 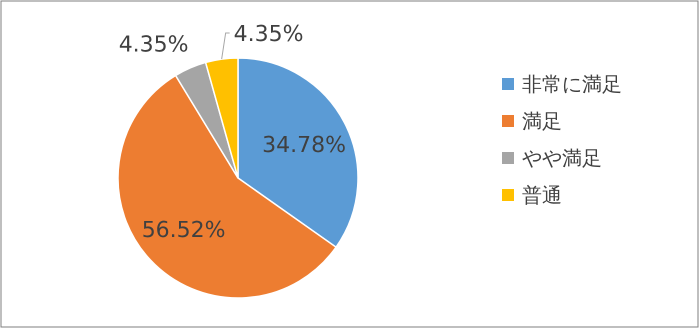 What do you see at coordinates (562, 158) in the screenshot?
I see `legend-label: やや満足` at bounding box center [562, 158].